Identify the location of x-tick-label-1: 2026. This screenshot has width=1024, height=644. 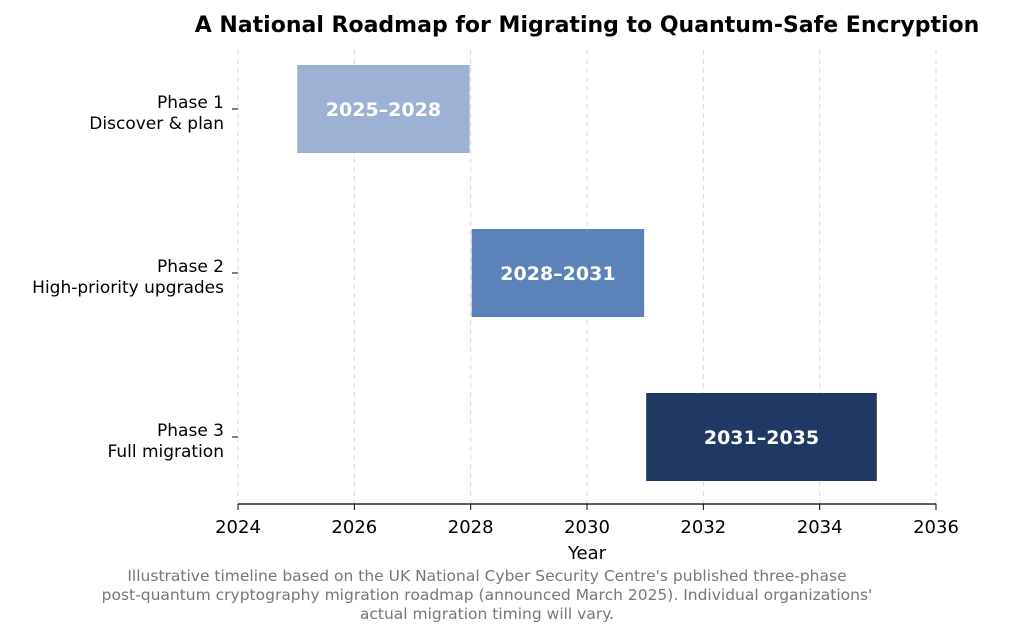
(354, 527).